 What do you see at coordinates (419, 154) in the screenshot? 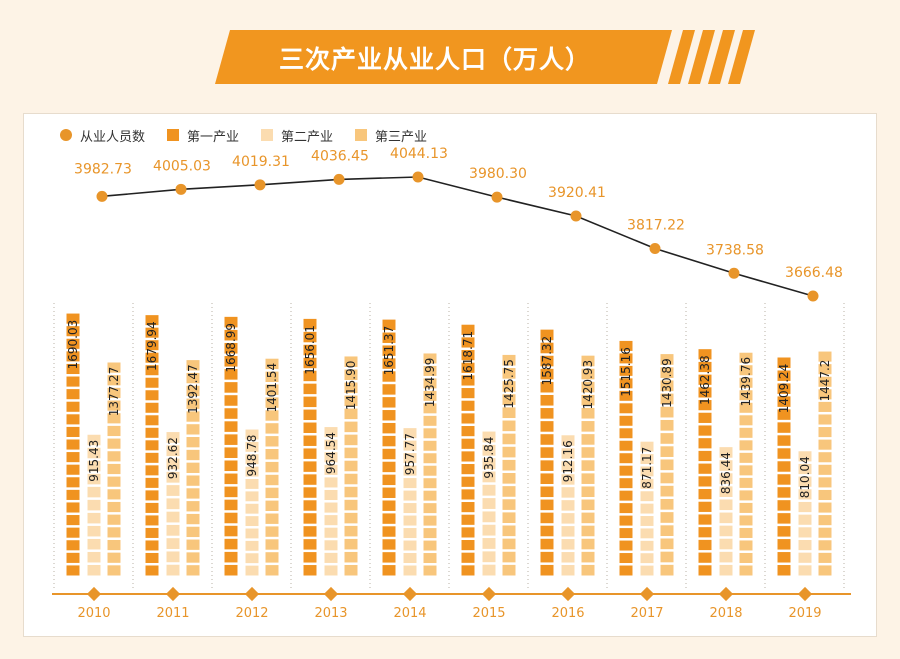
I see `total-value-label: 4044.13` at bounding box center [419, 154].